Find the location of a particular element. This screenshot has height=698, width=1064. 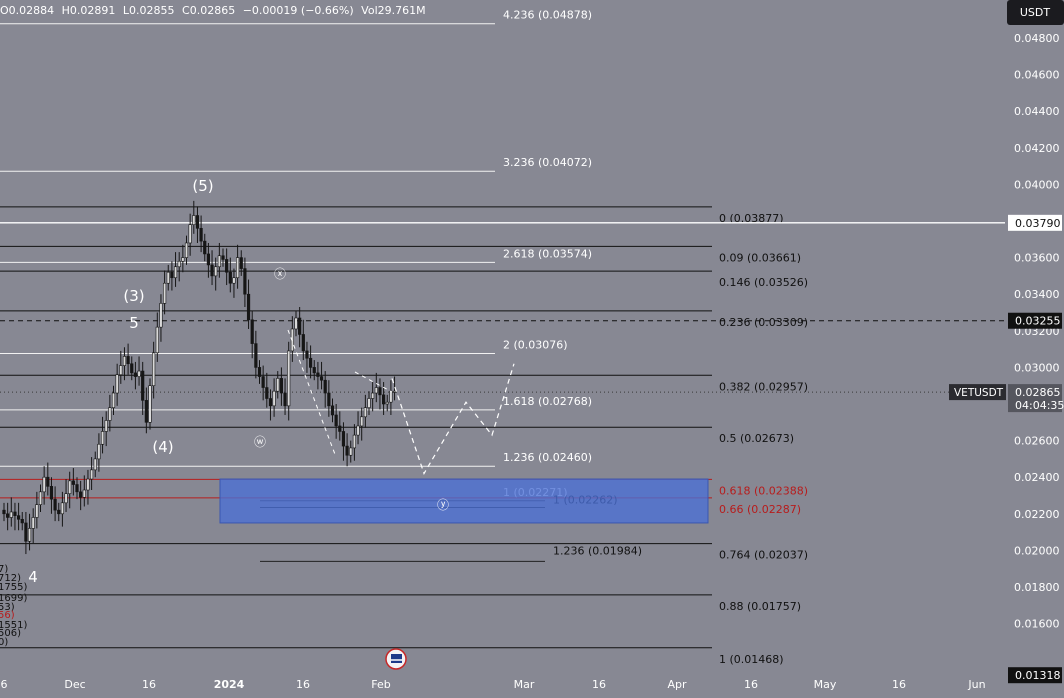

fib-ext-label: 2.618 (0.03574) is located at coordinates (547, 253).